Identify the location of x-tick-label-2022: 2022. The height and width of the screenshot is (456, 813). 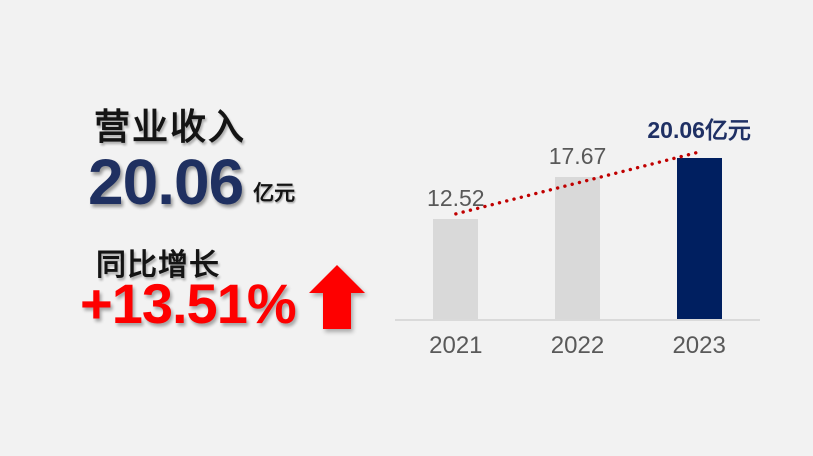
(577, 345).